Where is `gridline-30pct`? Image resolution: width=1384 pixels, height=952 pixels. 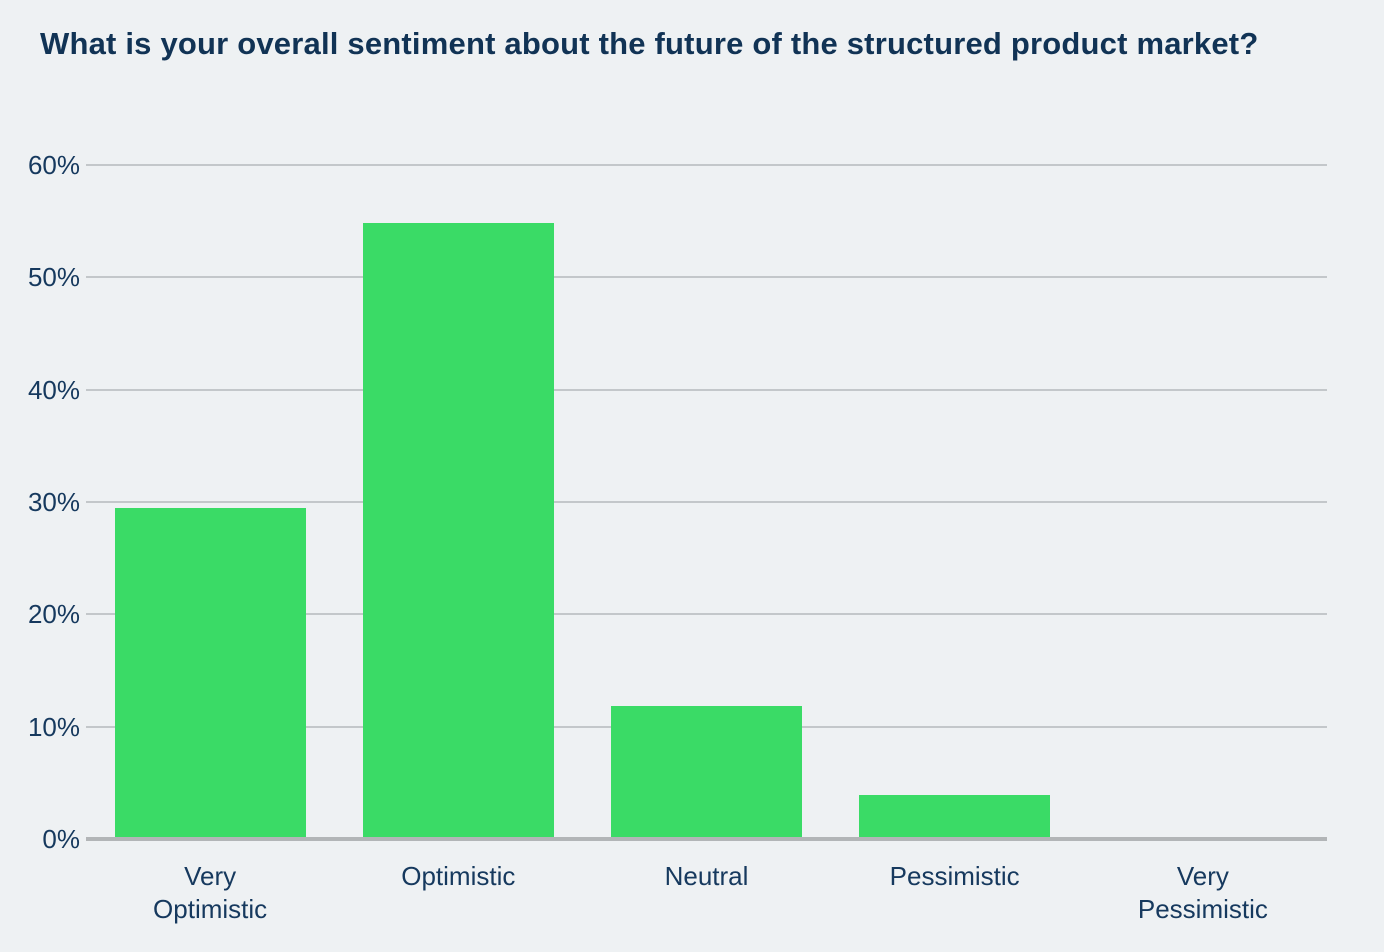
gridline-30pct is located at coordinates (706, 502).